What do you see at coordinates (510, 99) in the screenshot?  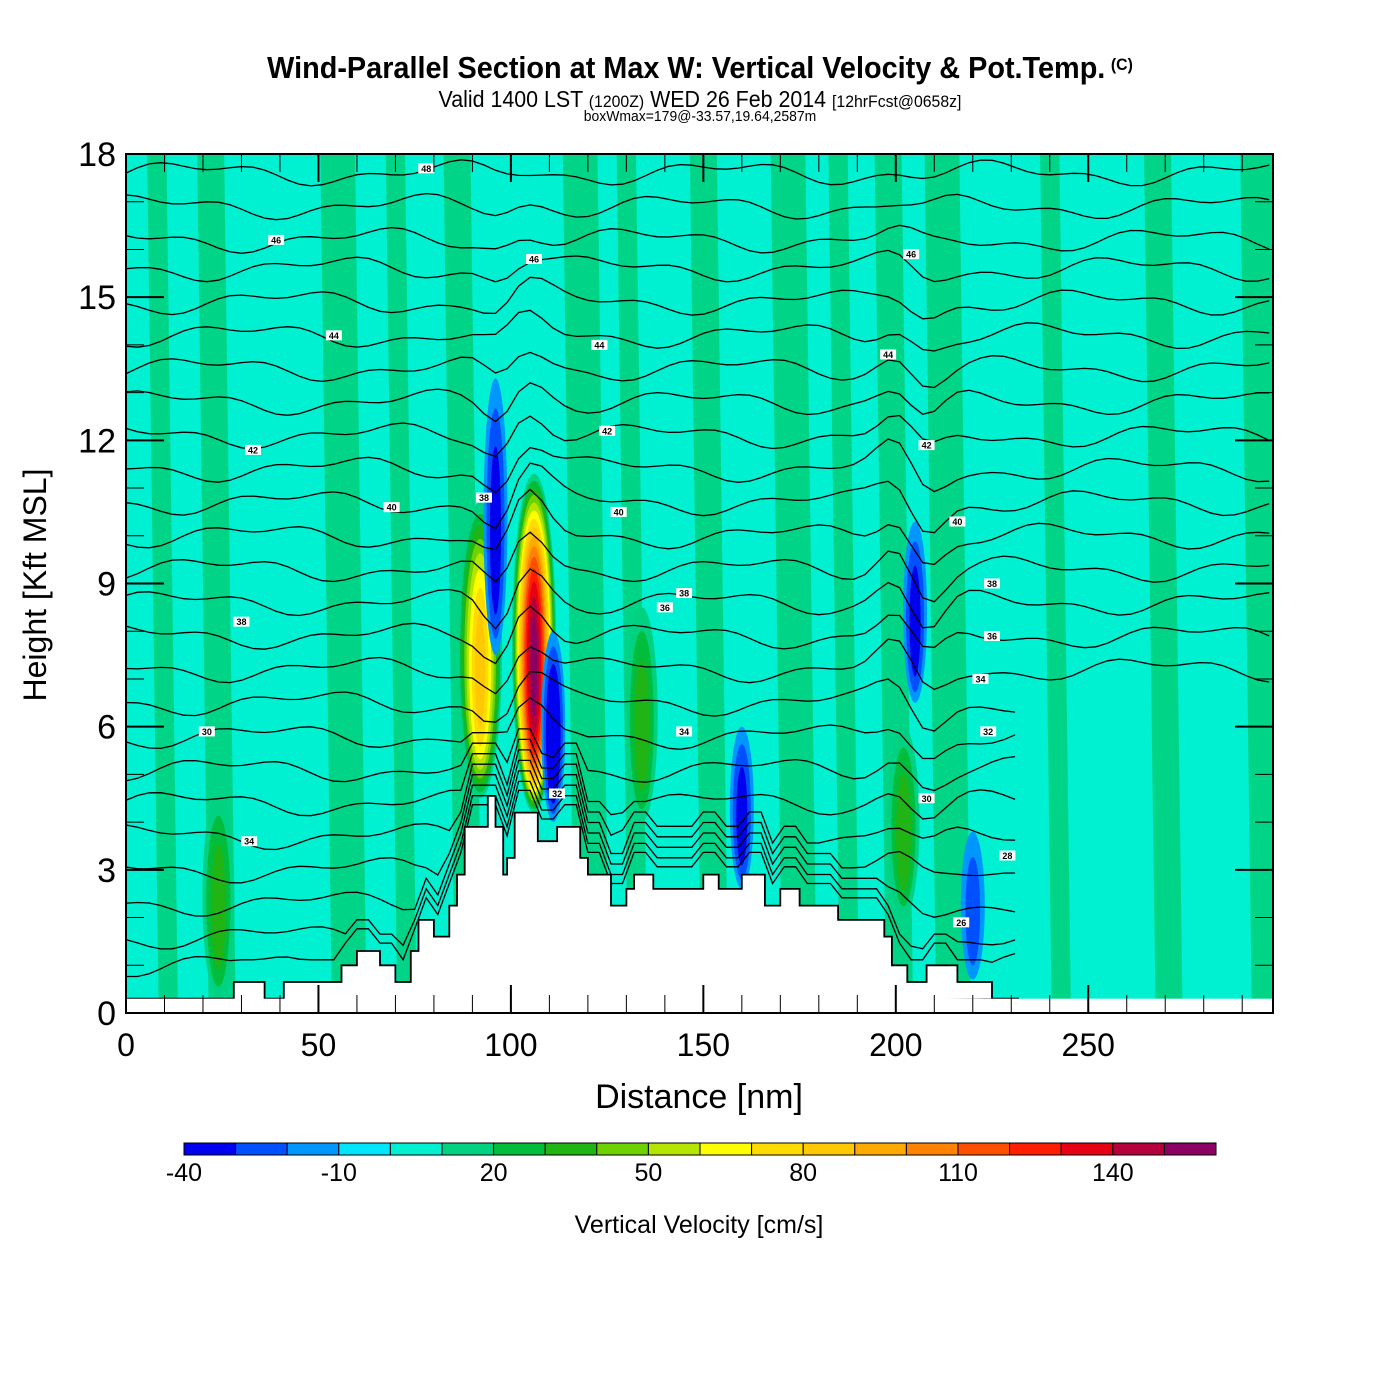 I see `valid-local-time: Valid 1400 LST` at bounding box center [510, 99].